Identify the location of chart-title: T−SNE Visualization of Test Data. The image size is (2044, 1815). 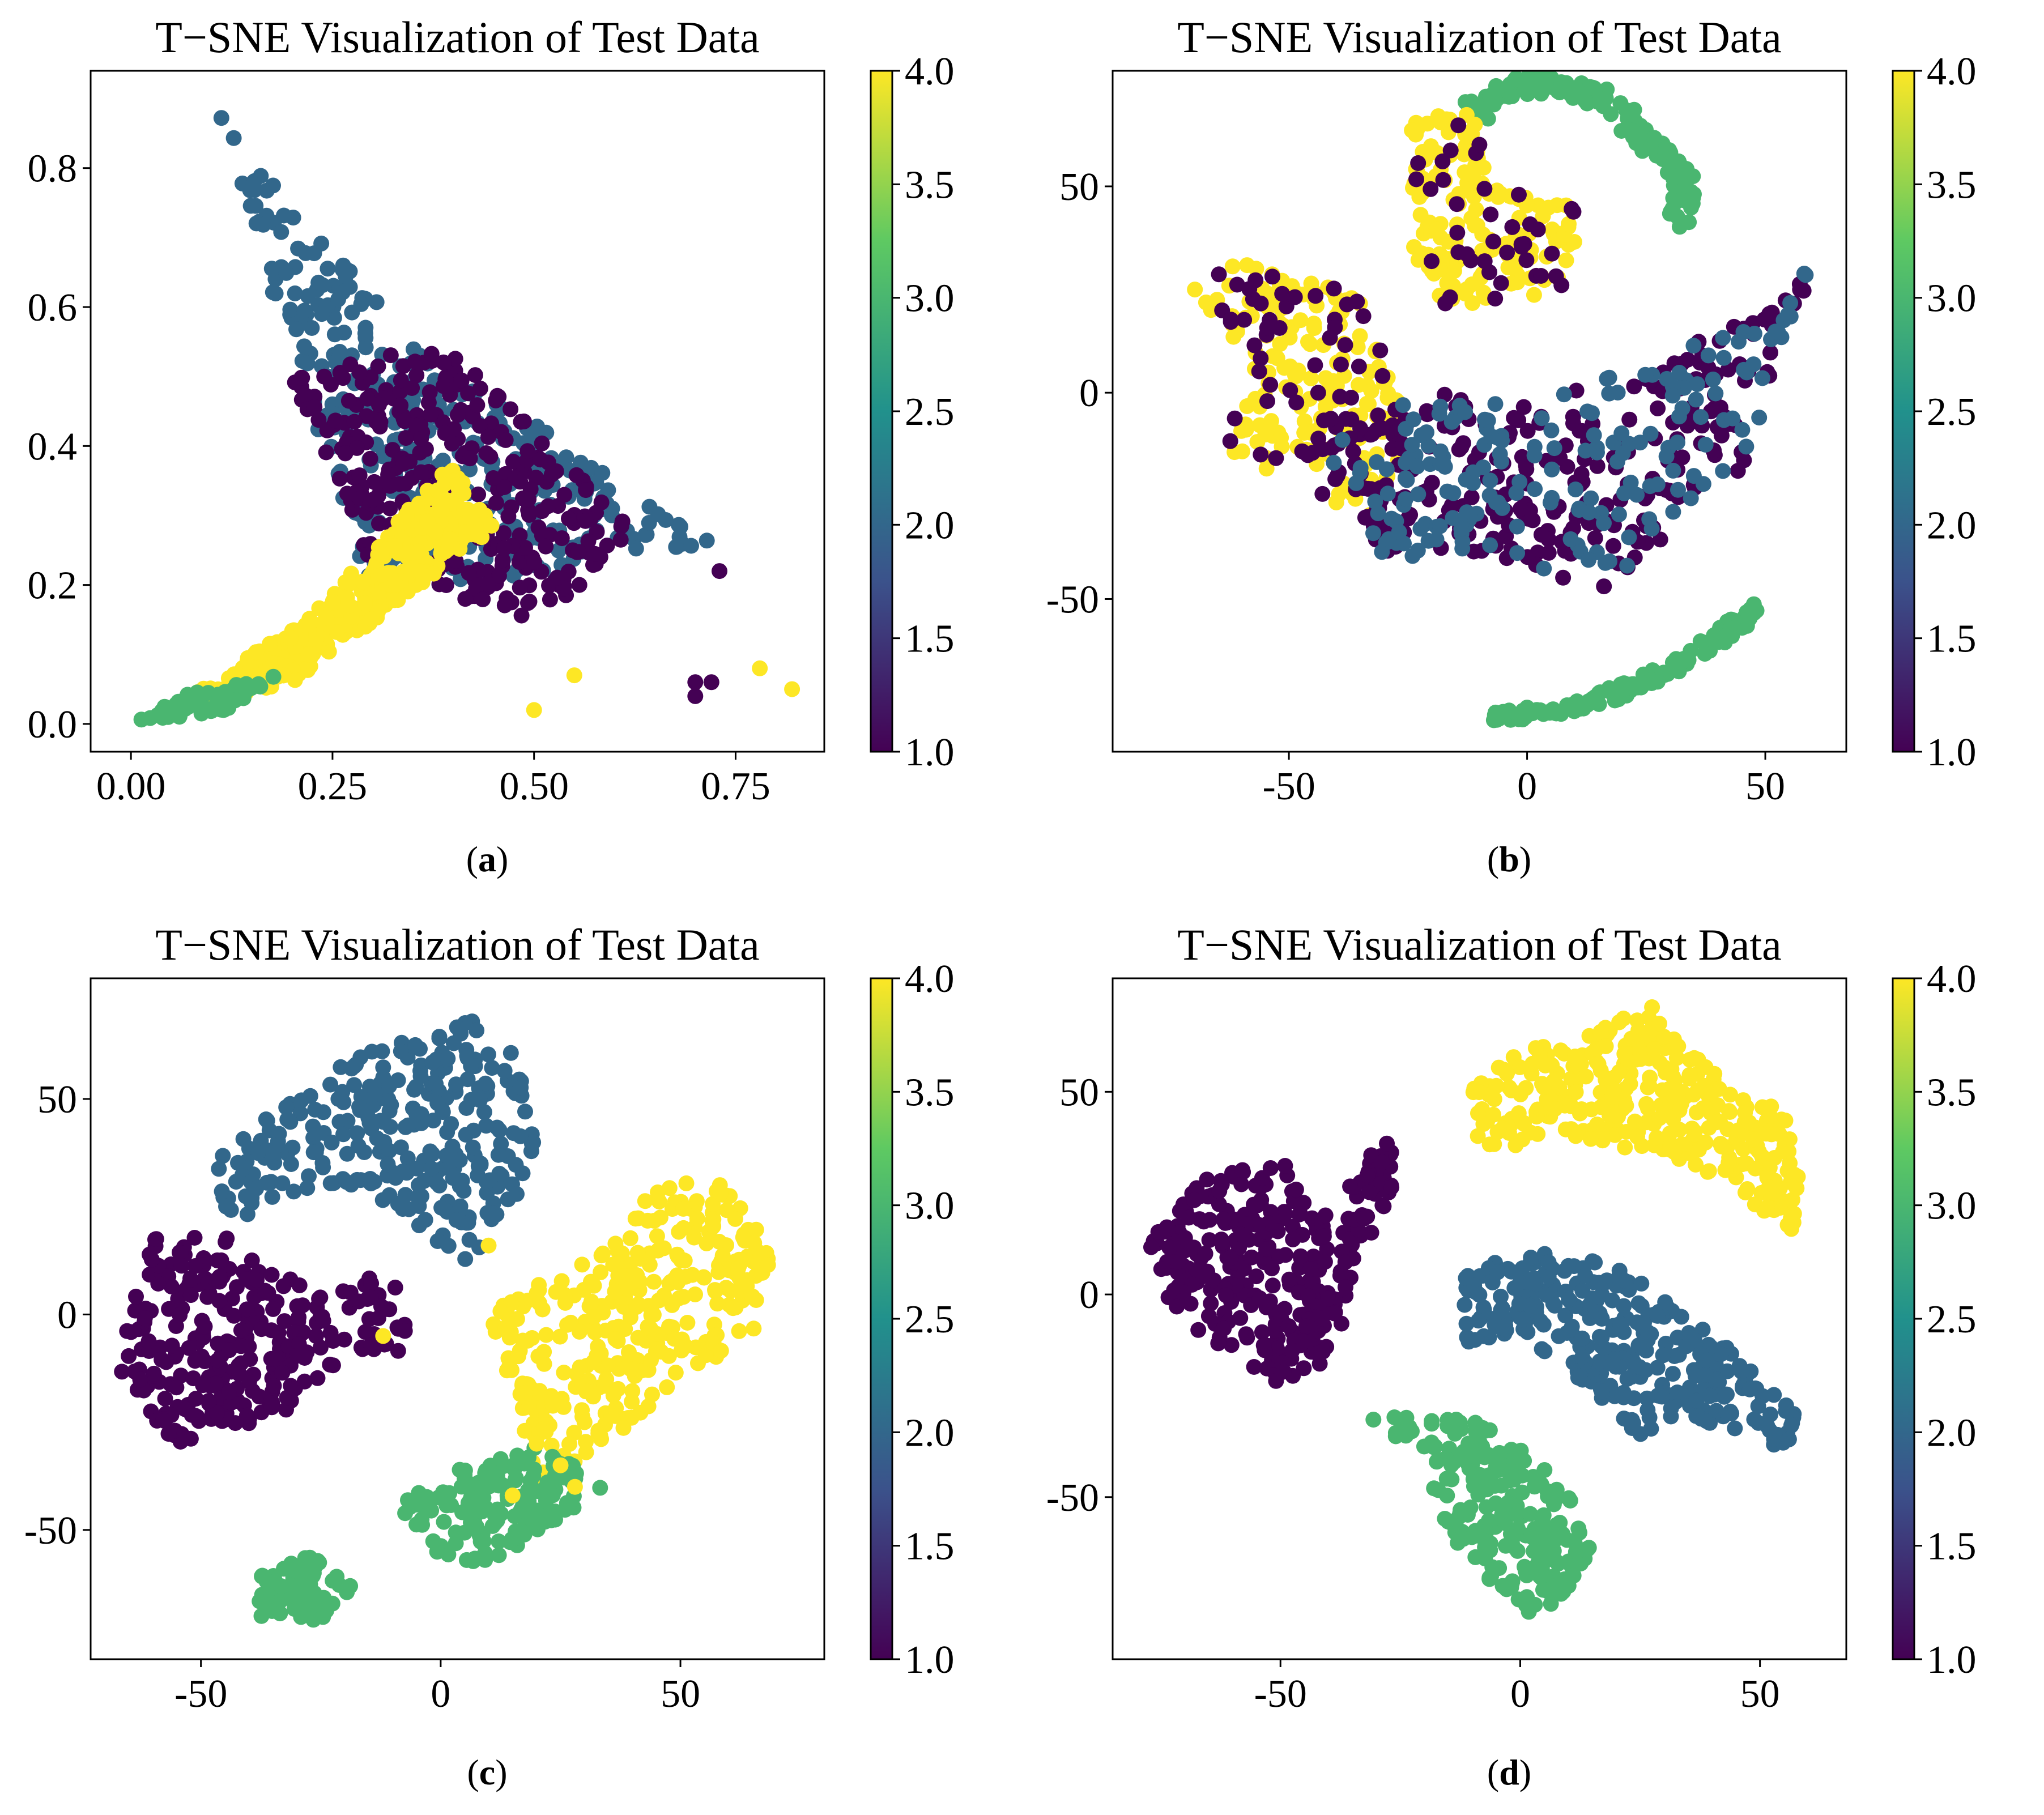
(1479, 944).